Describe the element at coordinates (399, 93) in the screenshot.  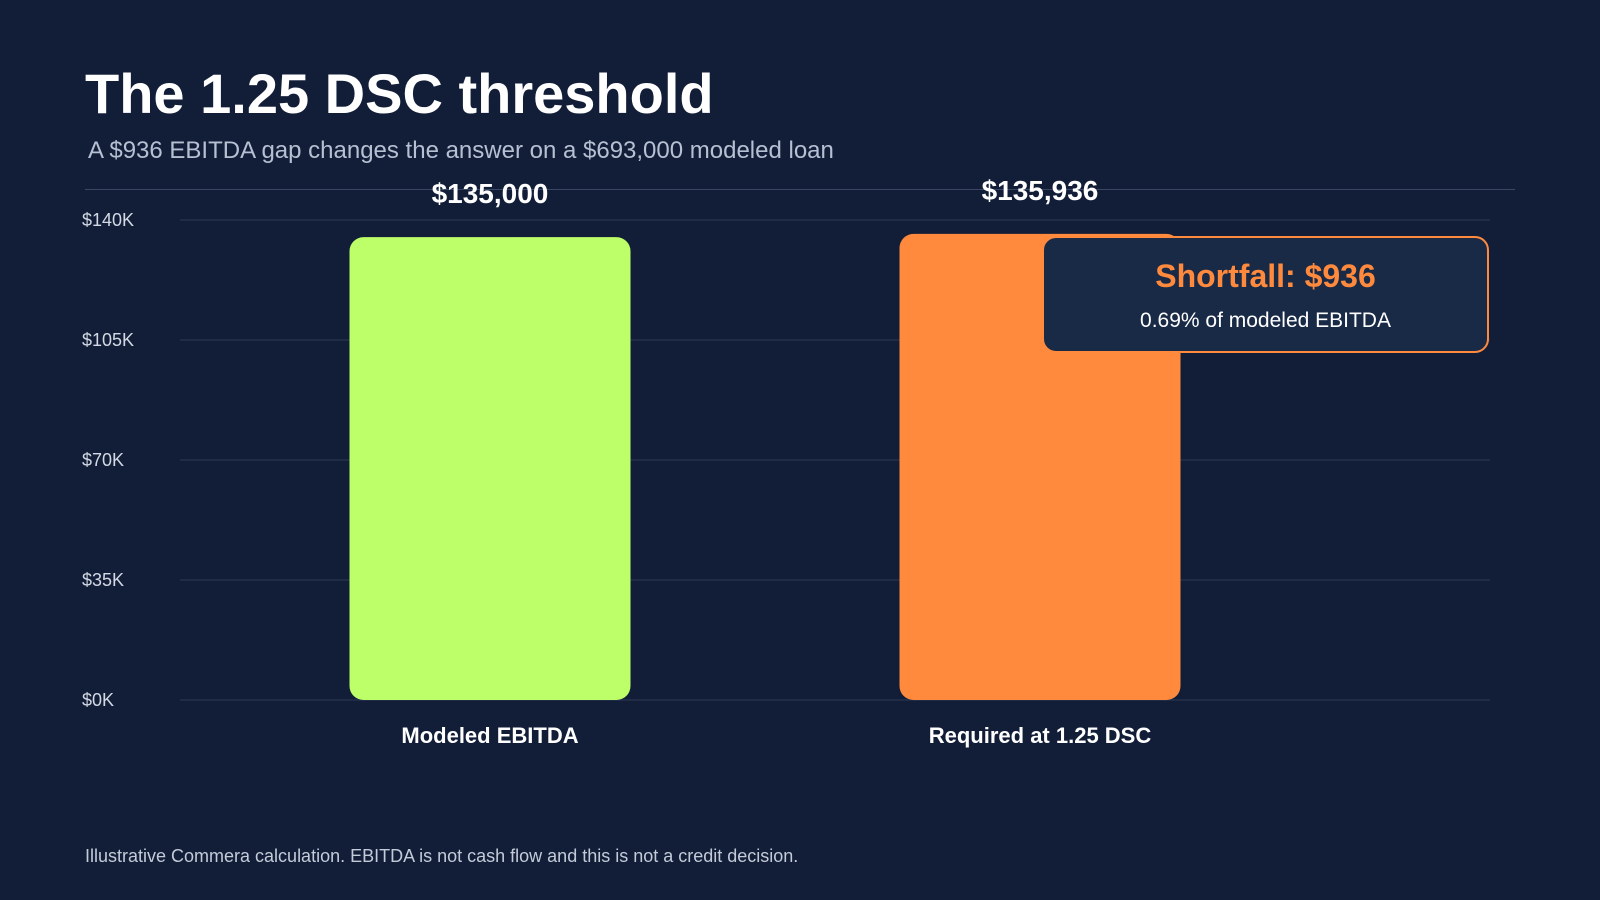
I see `page-title: The 1.25 DSC threshold` at that location.